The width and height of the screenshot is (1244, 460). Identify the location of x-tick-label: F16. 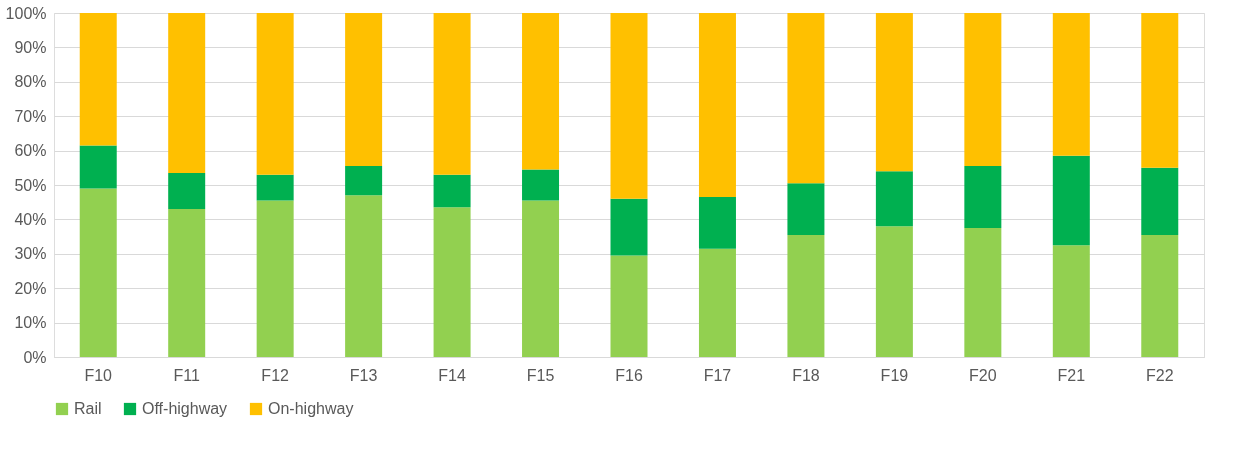
(629, 375).